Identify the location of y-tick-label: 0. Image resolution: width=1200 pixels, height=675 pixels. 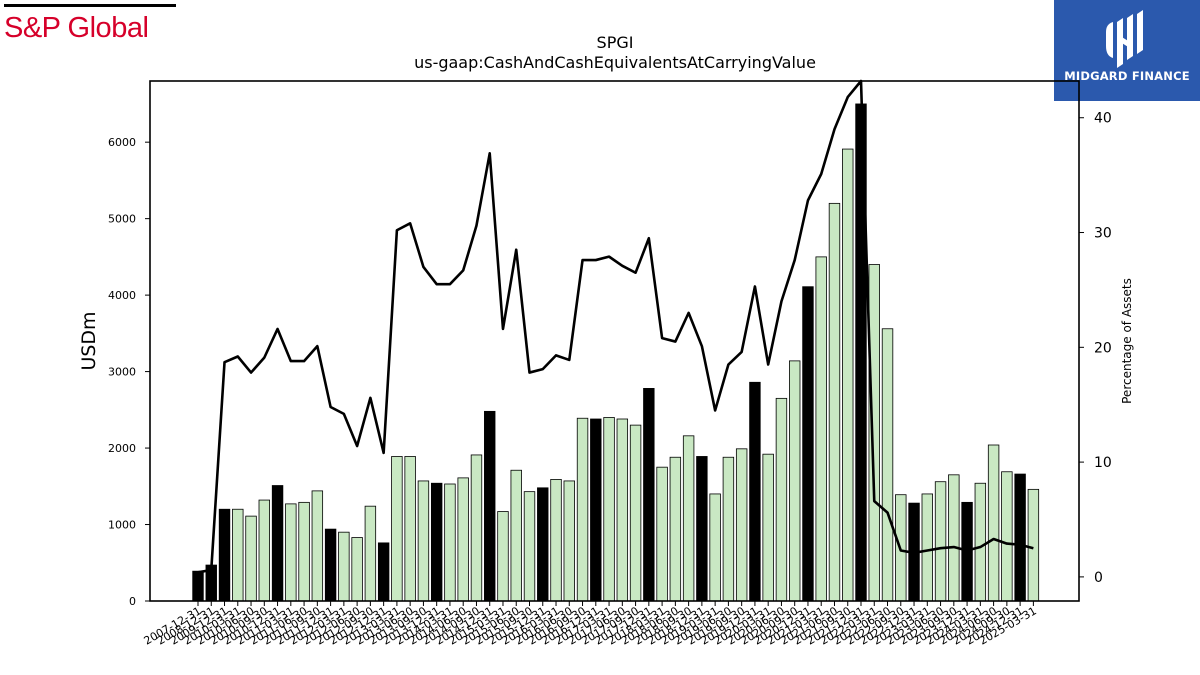
(132, 601).